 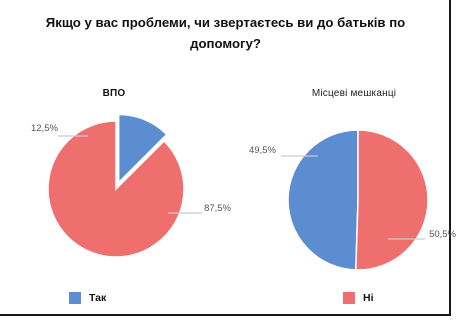 I want to click on pie-0-data-label-1: 87,5%, so click(x=217, y=208).